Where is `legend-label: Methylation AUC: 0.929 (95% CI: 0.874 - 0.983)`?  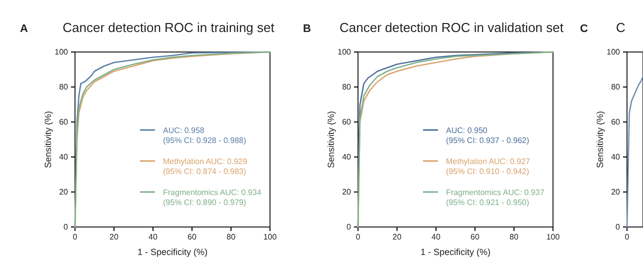 legend-label: Methylation AUC: 0.929 (95% CI: 0.874 - 0.983) is located at coordinates (205, 166).